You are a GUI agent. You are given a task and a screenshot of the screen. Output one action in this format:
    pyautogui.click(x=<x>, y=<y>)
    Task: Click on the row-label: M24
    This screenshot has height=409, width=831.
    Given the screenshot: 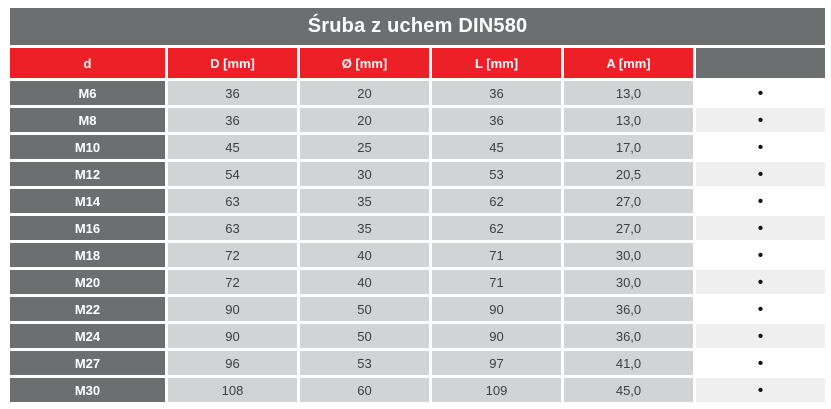 What is the action you would take?
    pyautogui.click(x=87, y=336)
    